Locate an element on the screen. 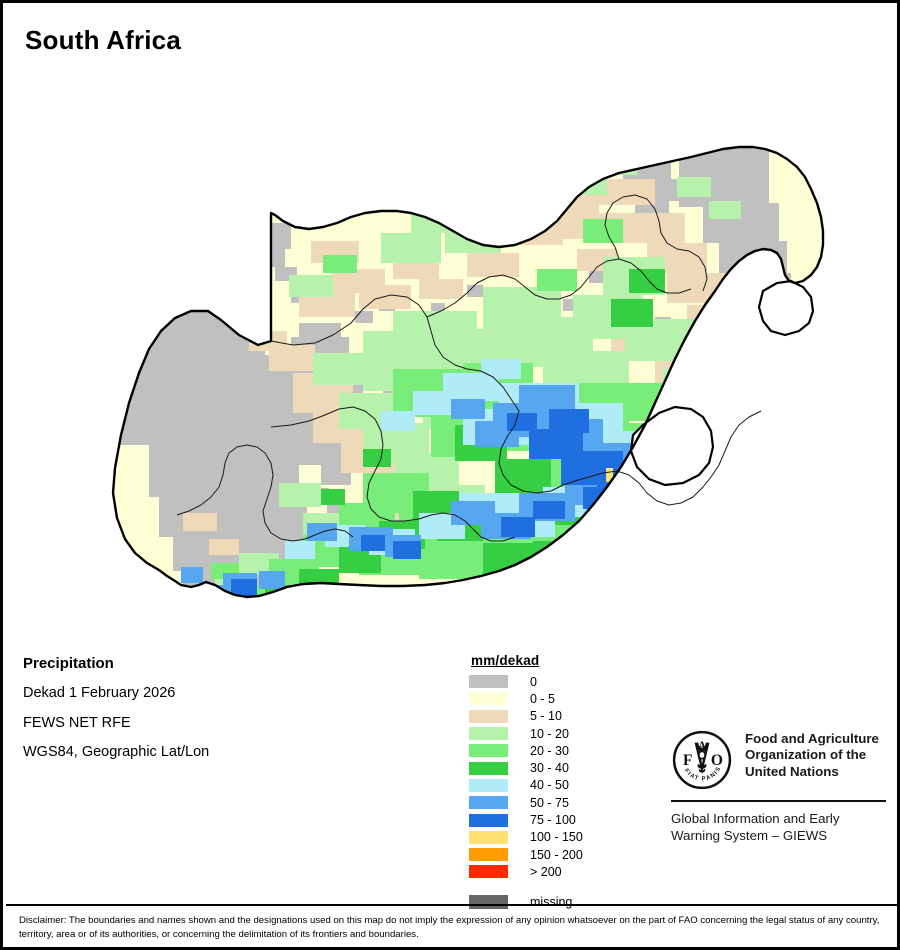  legend-label-missing: missing is located at coordinates (551, 902).